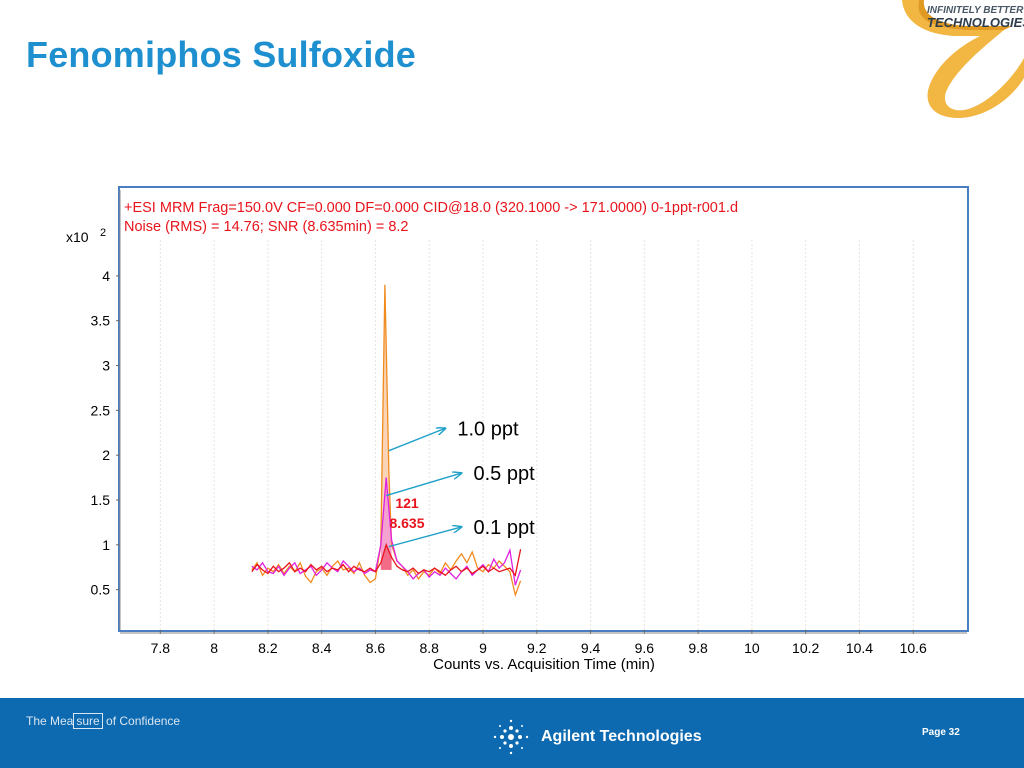 The image size is (1024, 768). I want to click on y-tick-label: 1, so click(106, 545).